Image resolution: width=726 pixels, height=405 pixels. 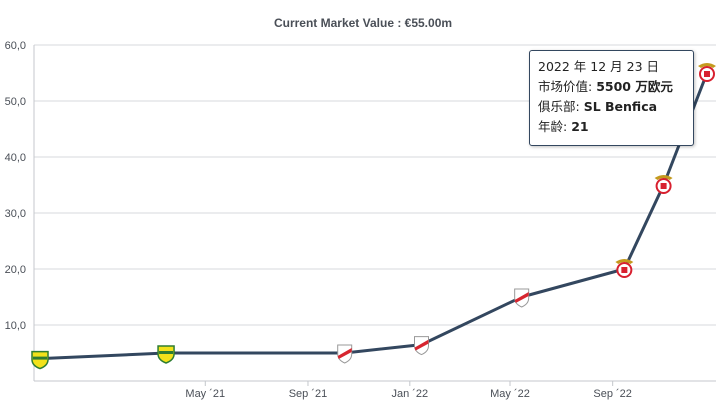 I want to click on tooltip-market-value: 市场价值: 5500 万欧元, so click(x=611, y=87).